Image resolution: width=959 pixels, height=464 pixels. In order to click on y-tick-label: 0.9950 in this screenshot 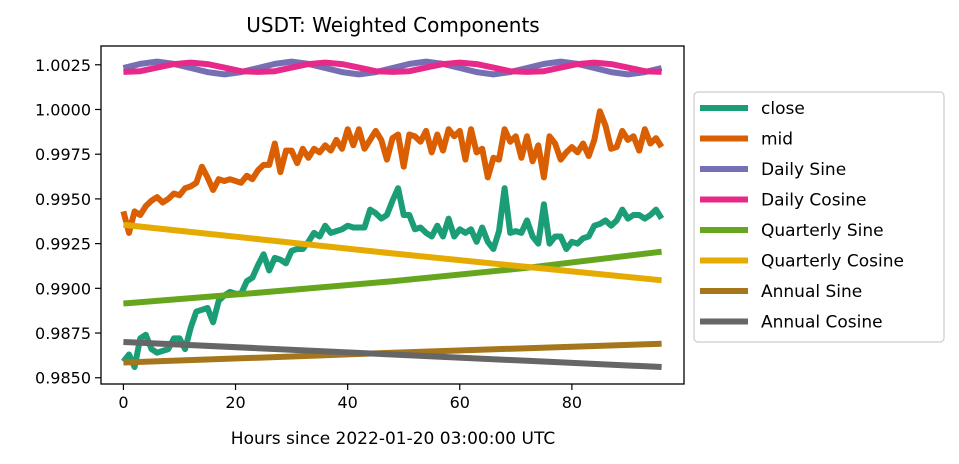, I will do `click(63, 199)`.